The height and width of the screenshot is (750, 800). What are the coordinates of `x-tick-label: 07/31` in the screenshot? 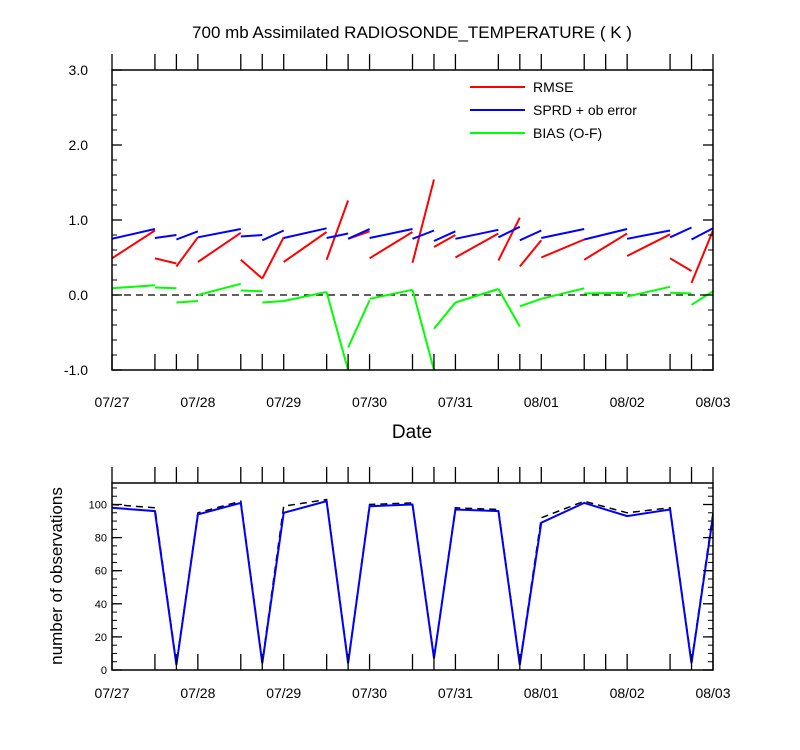 It's located at (455, 402).